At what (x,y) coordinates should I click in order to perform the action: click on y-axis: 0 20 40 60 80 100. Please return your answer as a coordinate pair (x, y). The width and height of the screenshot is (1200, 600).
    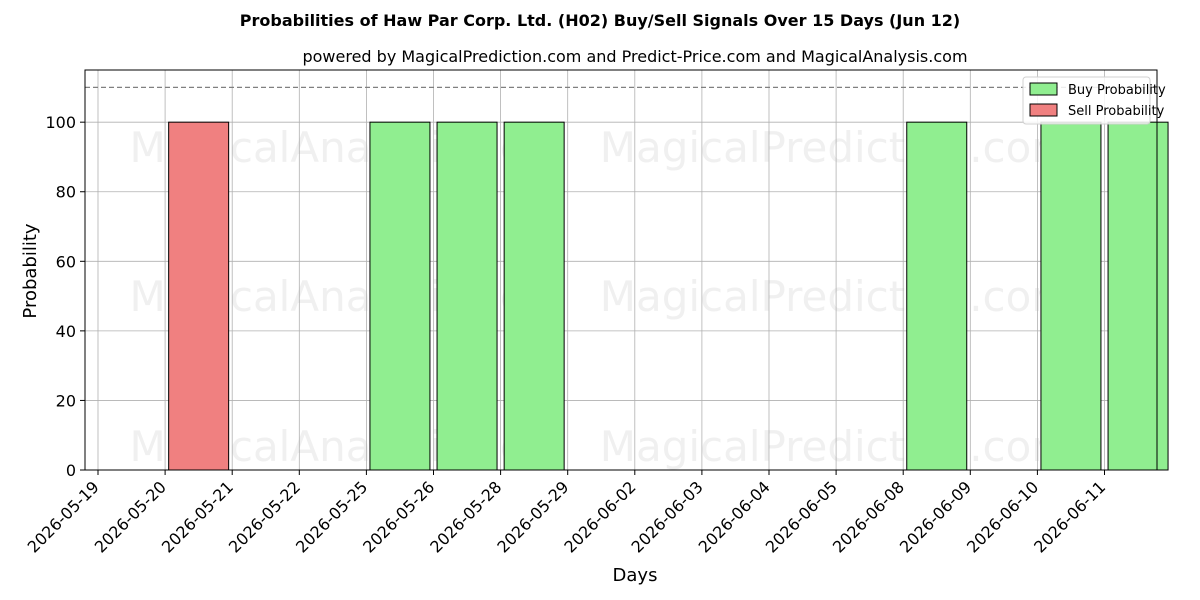
    Looking at the image, I should click on (65, 296).